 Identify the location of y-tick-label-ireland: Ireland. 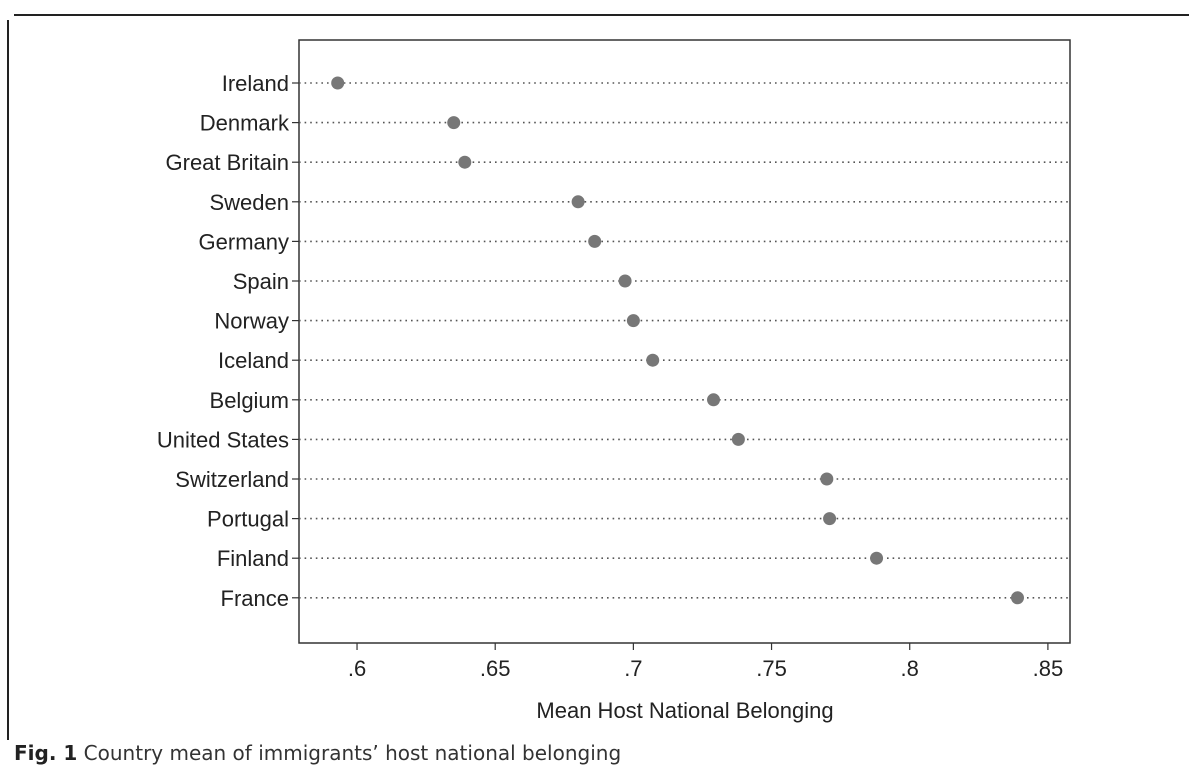
(255, 83).